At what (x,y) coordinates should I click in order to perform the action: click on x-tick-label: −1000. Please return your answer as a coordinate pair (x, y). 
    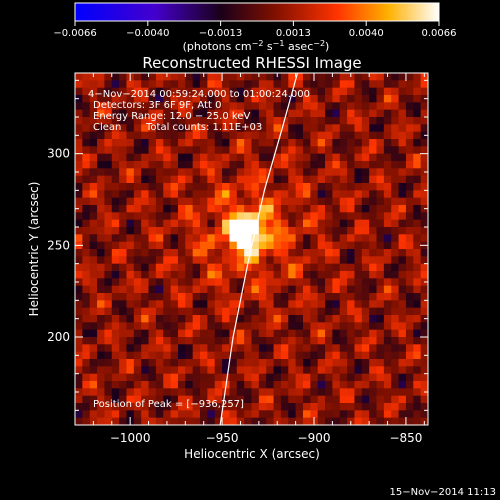
    Looking at the image, I should click on (130, 438).